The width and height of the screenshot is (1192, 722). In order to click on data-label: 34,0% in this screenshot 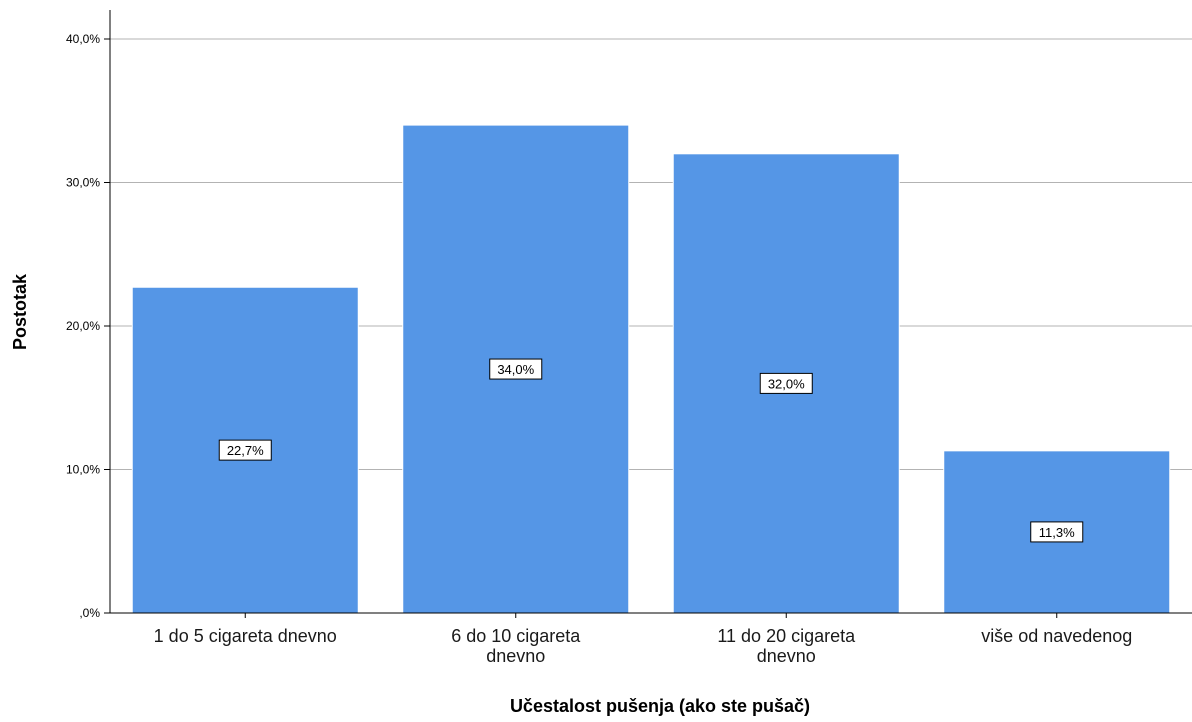, I will do `click(515, 369)`.